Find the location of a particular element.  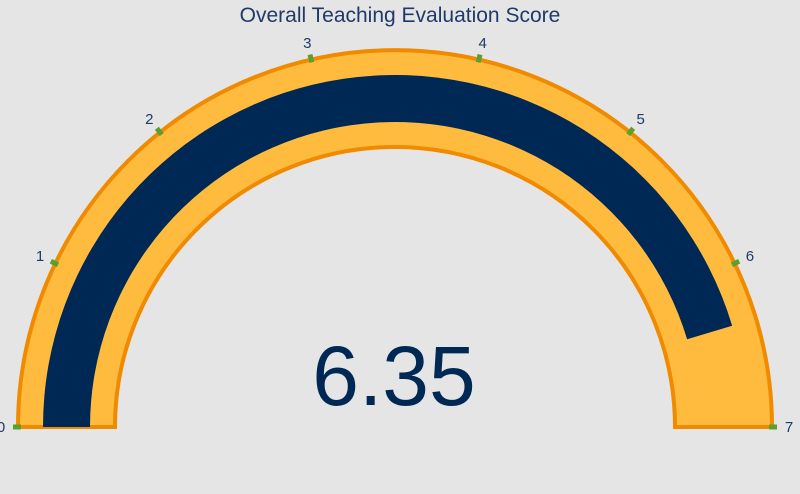

gauge-tick-label: 4 is located at coordinates (483, 43).